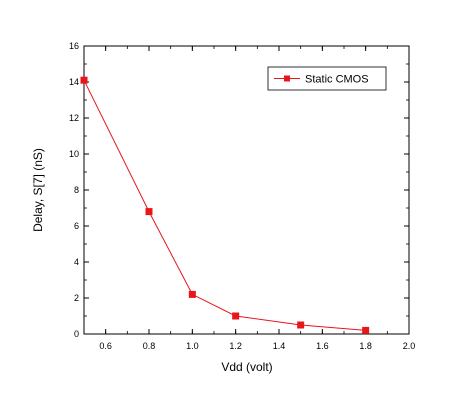 The width and height of the screenshot is (475, 400). What do you see at coordinates (246, 367) in the screenshot?
I see `x-axis-title: Vdd (volt)` at bounding box center [246, 367].